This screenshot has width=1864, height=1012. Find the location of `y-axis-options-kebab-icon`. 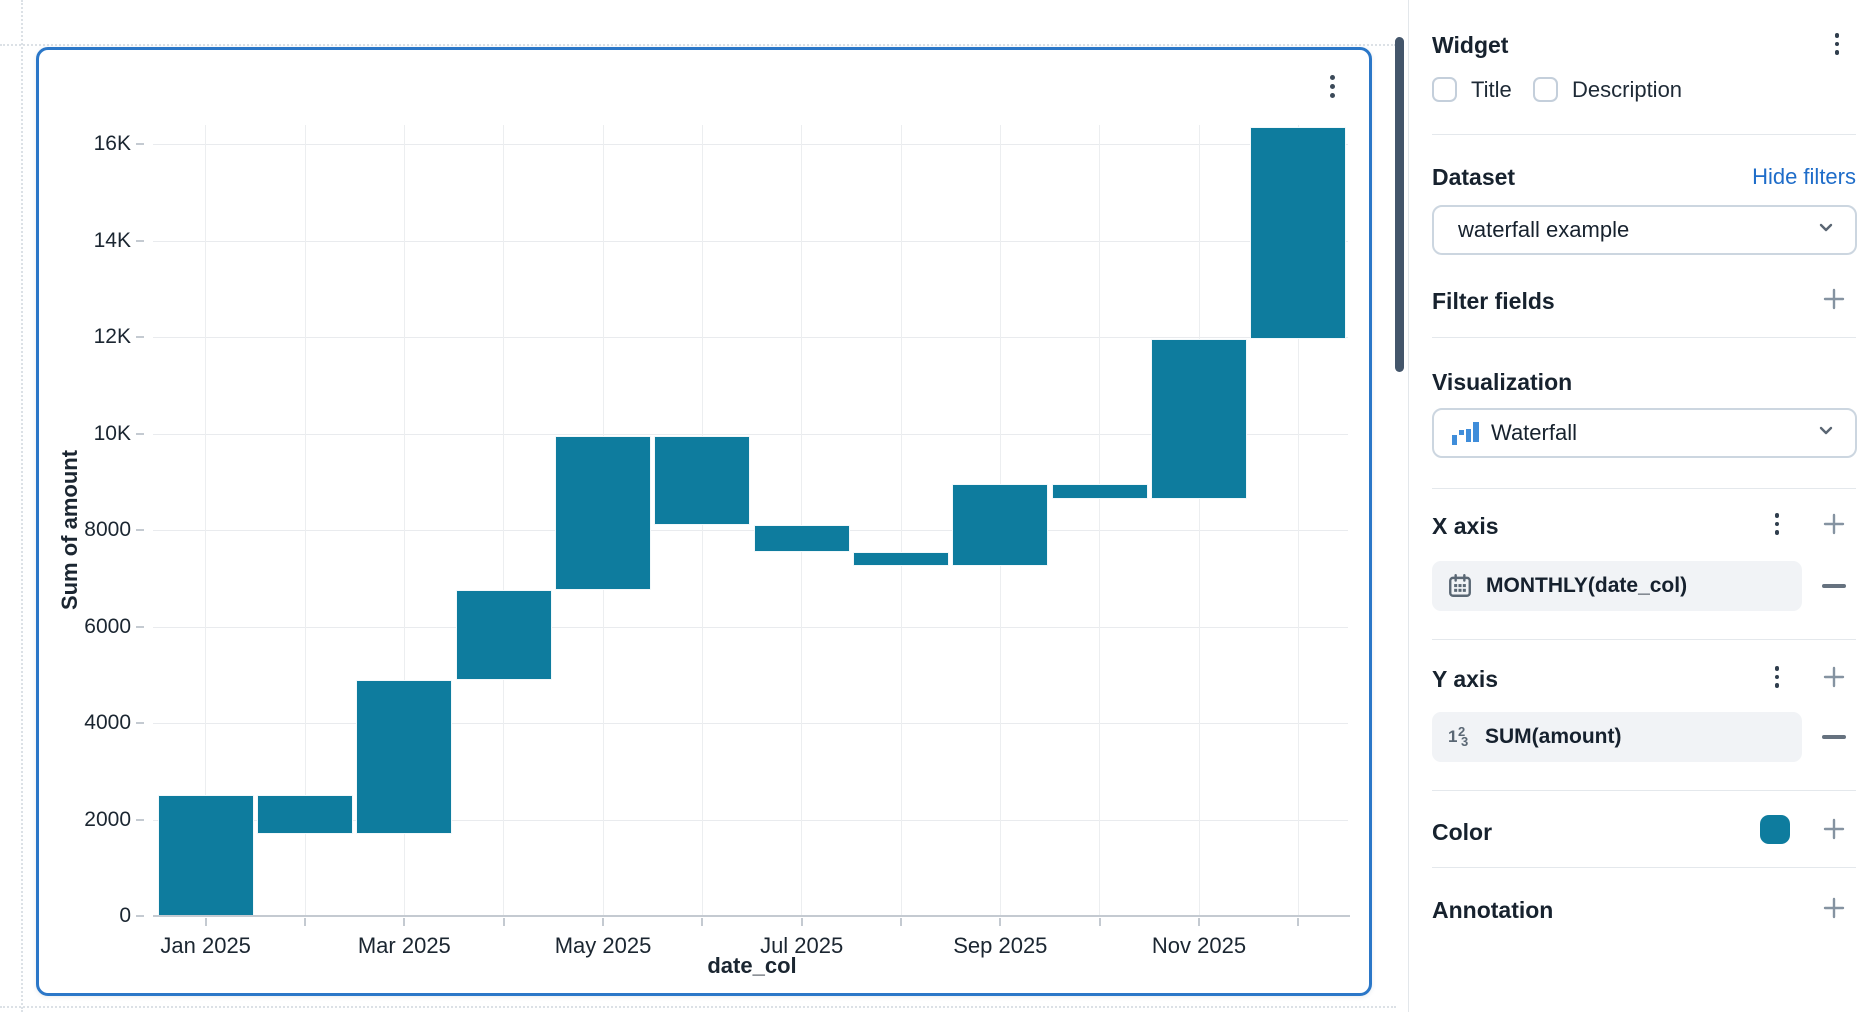

y-axis-options-kebab-icon is located at coordinates (1777, 677).